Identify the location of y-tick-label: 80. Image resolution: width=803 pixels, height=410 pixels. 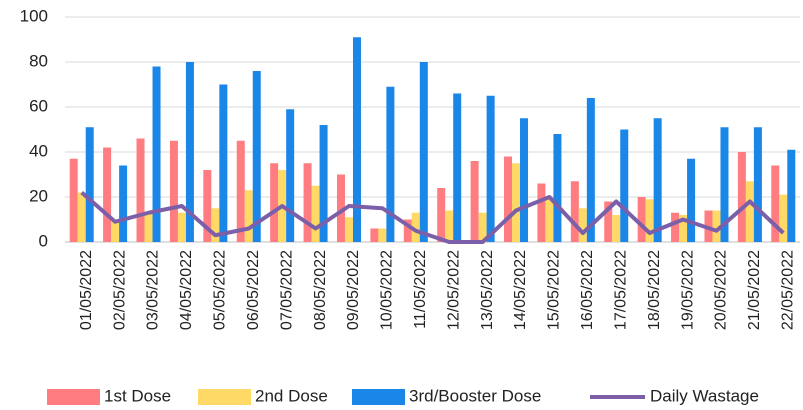
(38, 60).